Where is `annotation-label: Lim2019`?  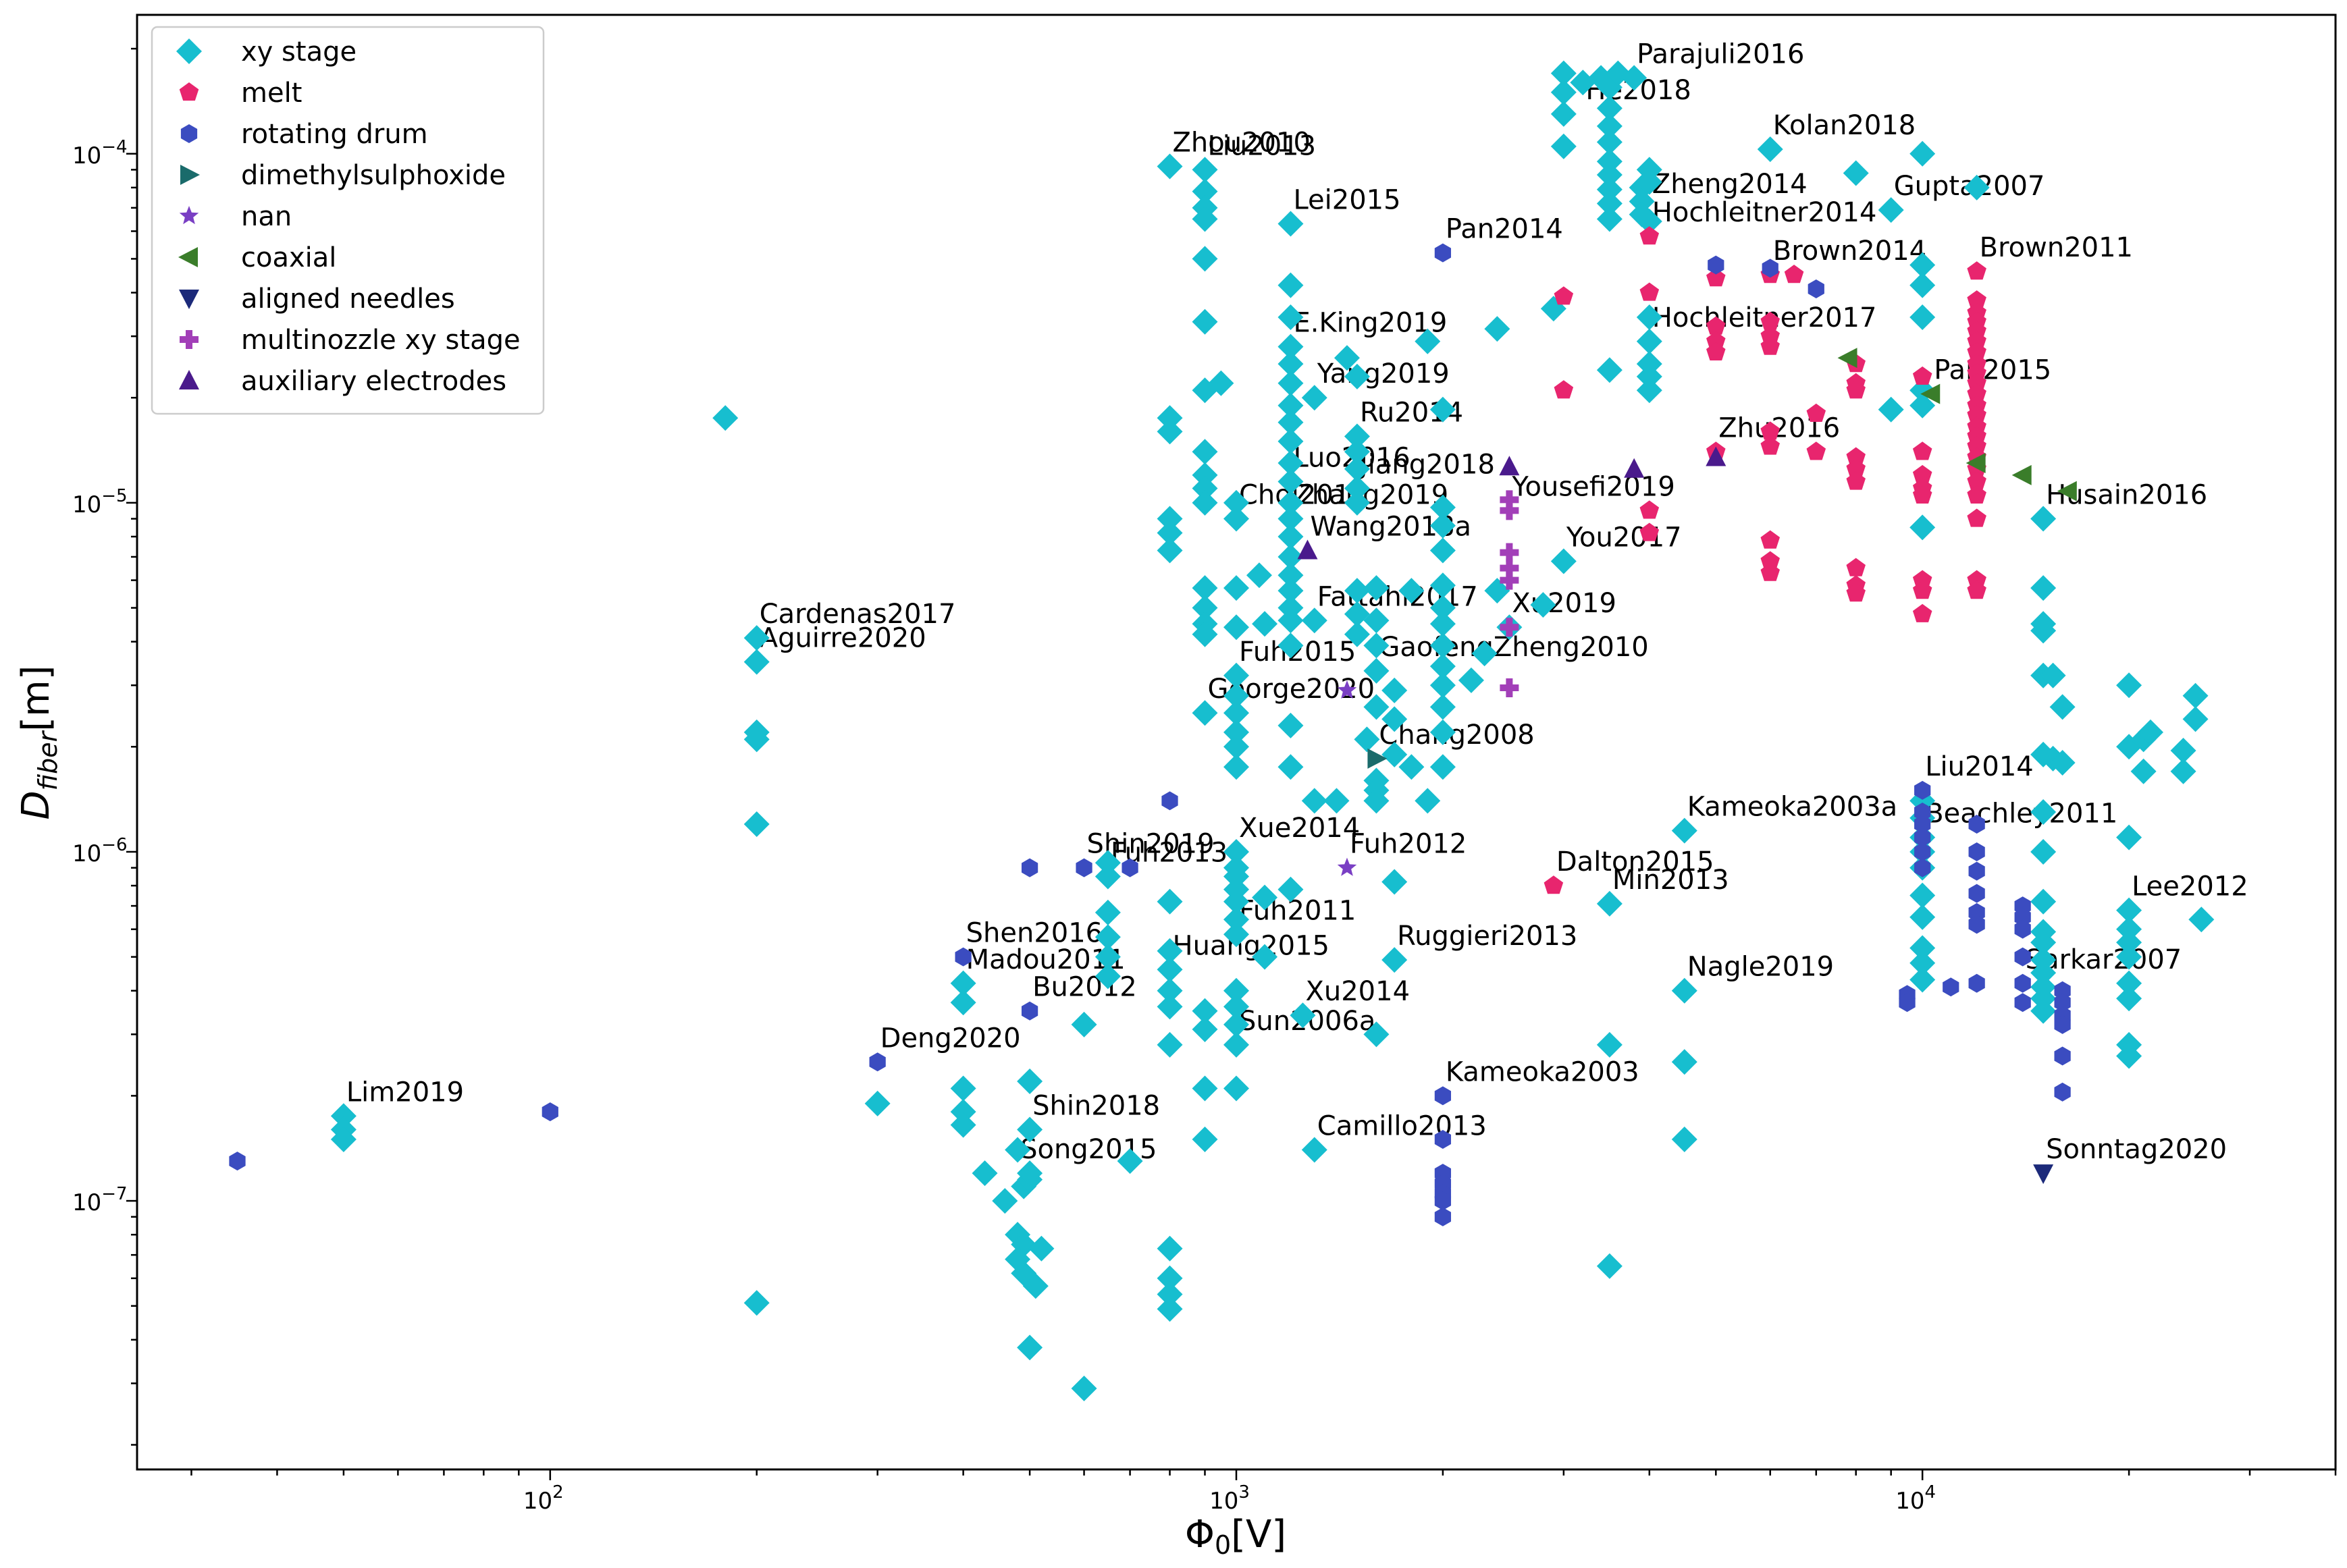
annotation-label: Lim2019 is located at coordinates (405, 1092).